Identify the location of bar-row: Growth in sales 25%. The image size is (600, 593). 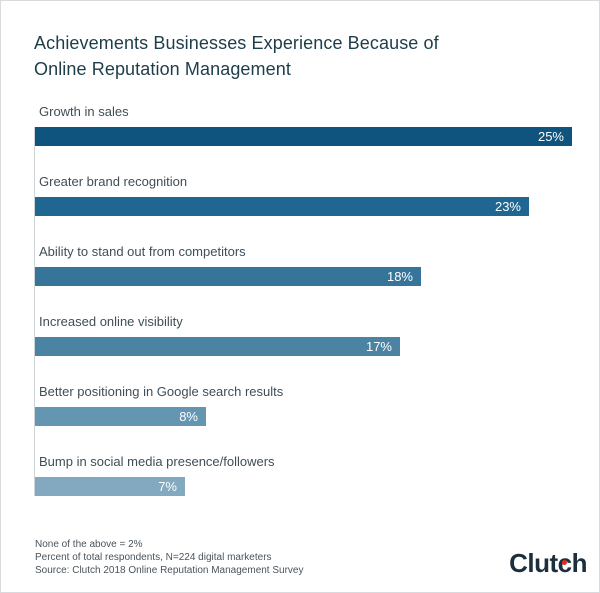
(316, 124).